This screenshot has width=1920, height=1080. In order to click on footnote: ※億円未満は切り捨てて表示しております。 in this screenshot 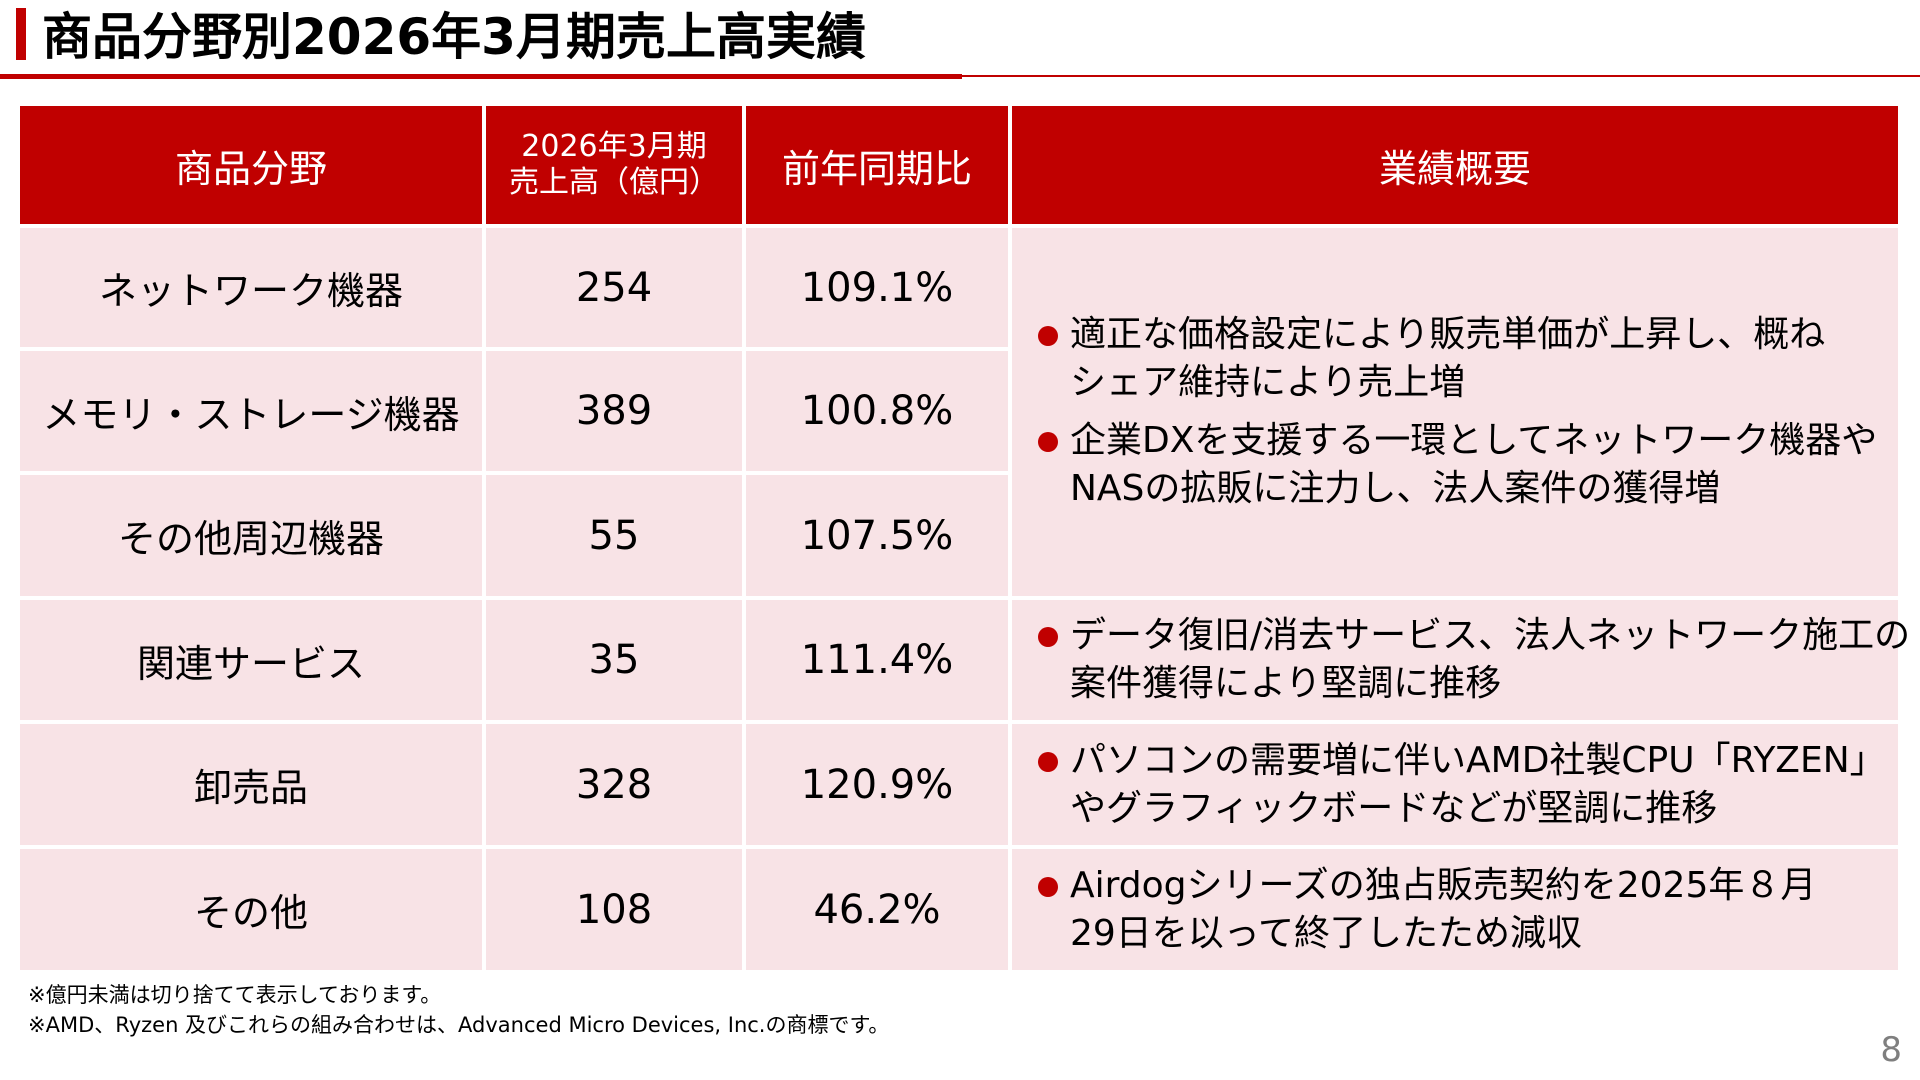, I will do `click(235, 995)`.